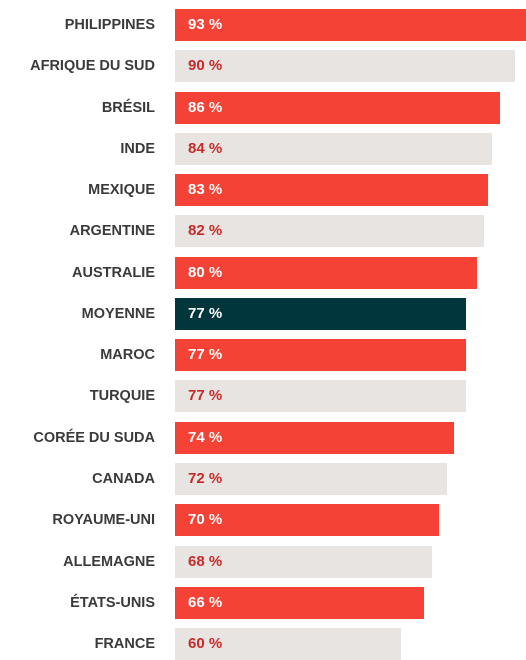 The height and width of the screenshot is (660, 526). What do you see at coordinates (128, 108) in the screenshot?
I see `category-label: BRÉSIL` at bounding box center [128, 108].